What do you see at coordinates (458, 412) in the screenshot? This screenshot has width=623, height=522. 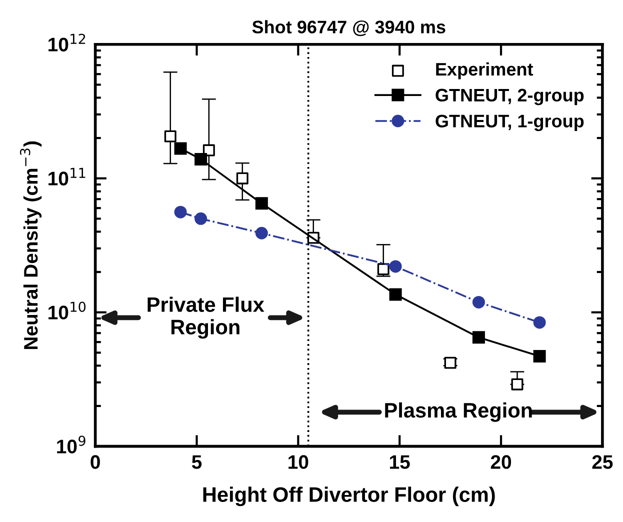 I see `annotation: Plasma Region` at bounding box center [458, 412].